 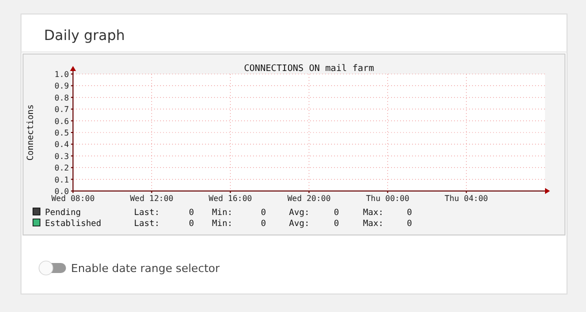 What do you see at coordinates (31, 132) in the screenshot?
I see `y-axis-title: Connections` at bounding box center [31, 132].